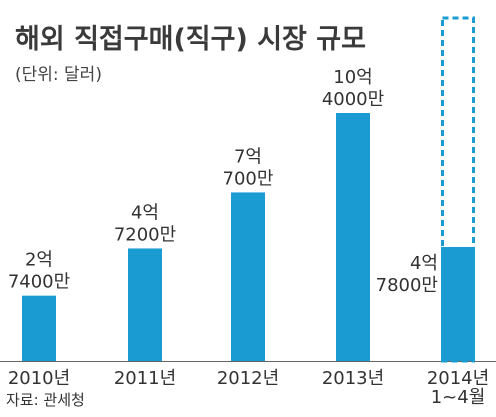  I want to click on x-tick-label-4-1: 1~4월, so click(458, 397).